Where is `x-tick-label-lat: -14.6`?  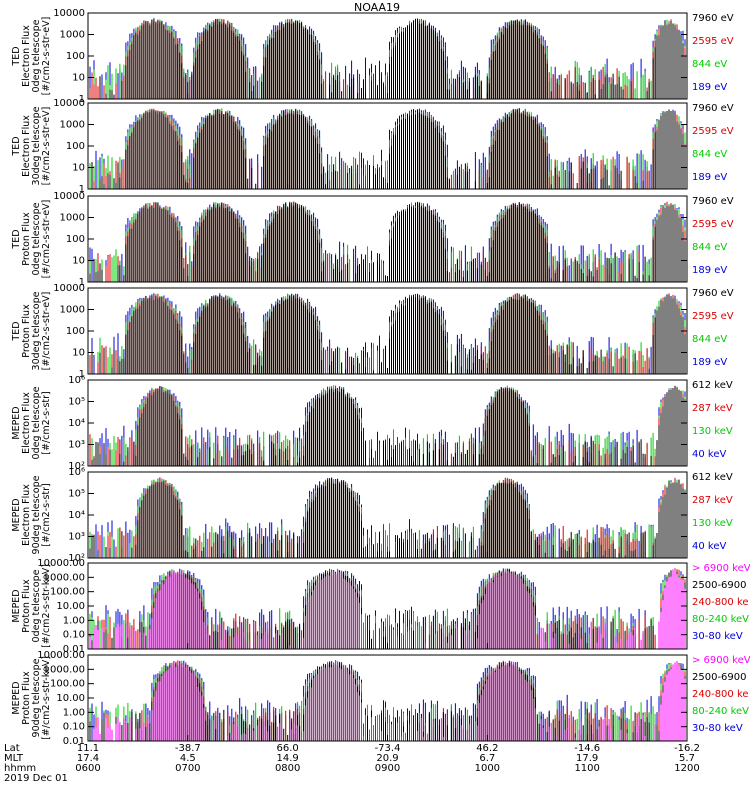
x-tick-label-lat: -14.6 is located at coordinates (587, 748).